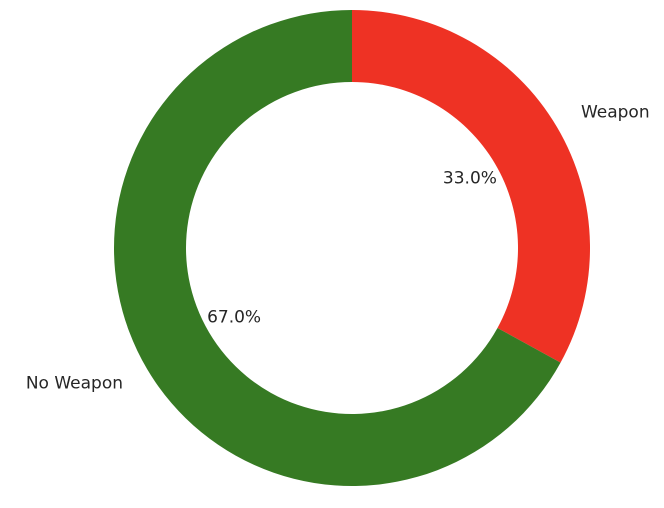  What do you see at coordinates (615, 113) in the screenshot?
I see `category-label-weapon: Weapon` at bounding box center [615, 113].